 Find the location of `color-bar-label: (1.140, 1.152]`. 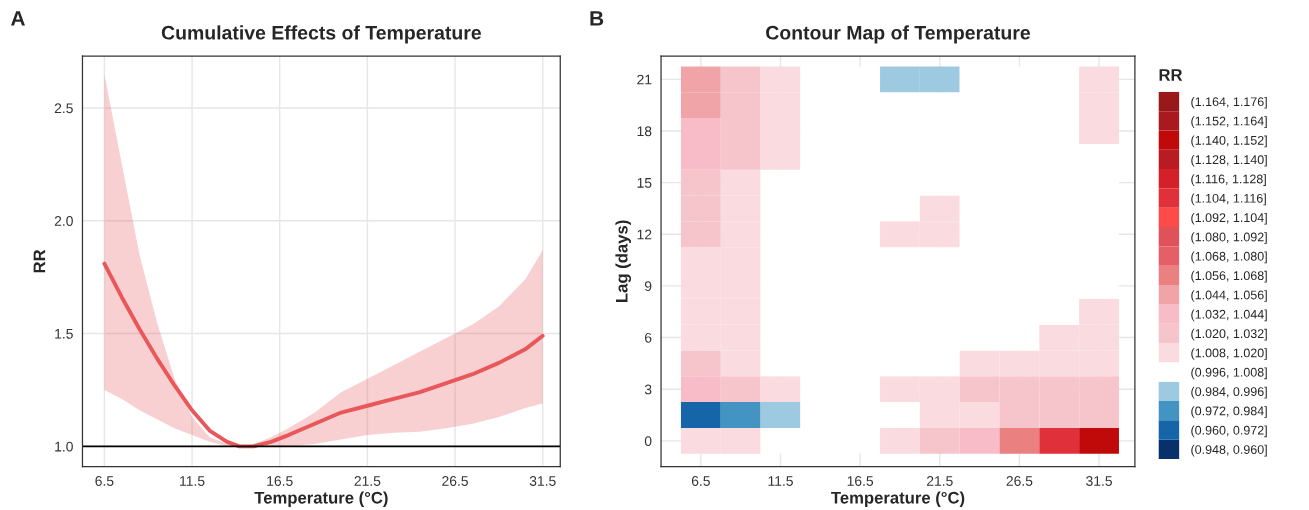

color-bar-label: (1.140, 1.152] is located at coordinates (1229, 141).